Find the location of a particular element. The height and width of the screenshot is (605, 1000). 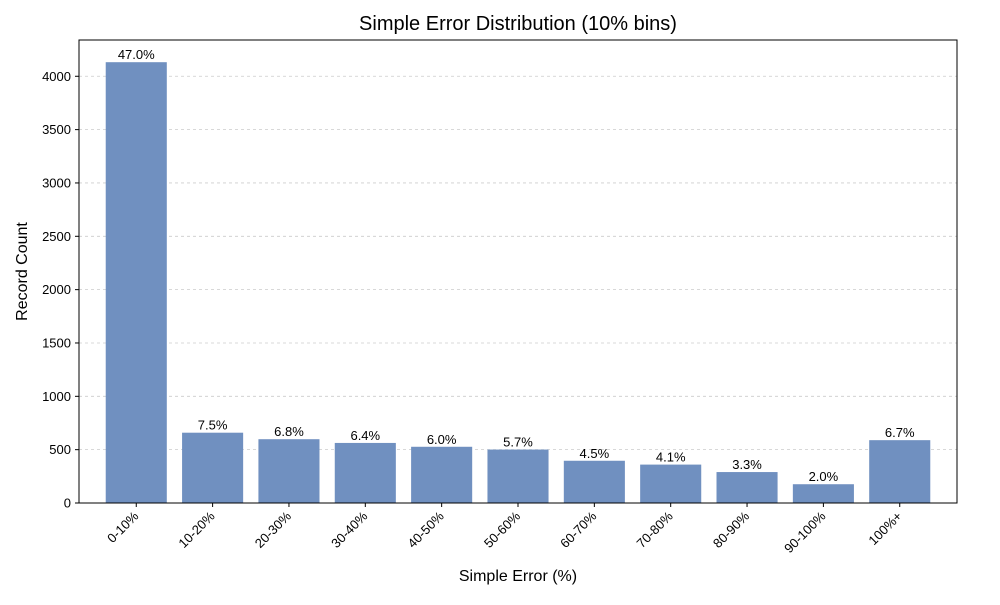

x-tick-label: 60-70% is located at coordinates (578, 529).